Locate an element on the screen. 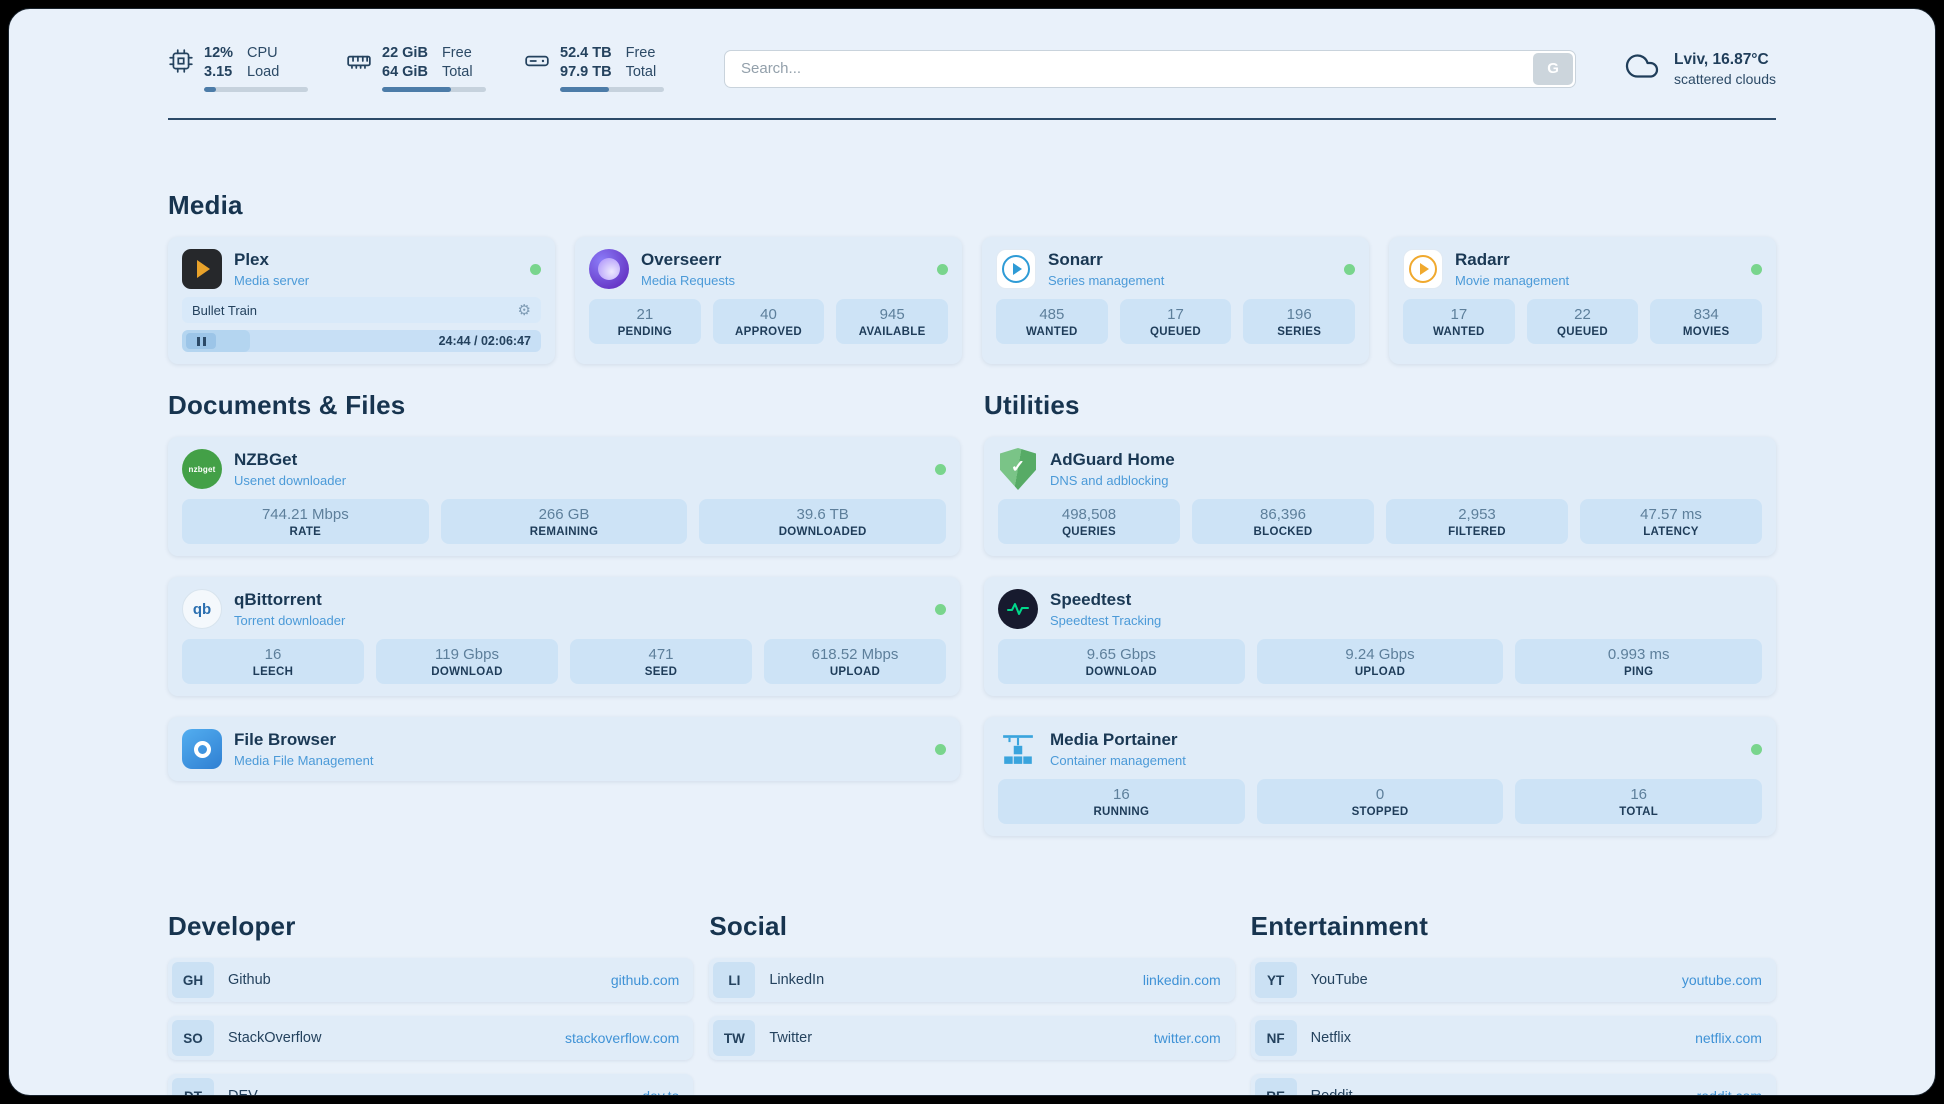  app-subtitle: Series management is located at coordinates (1106, 280).